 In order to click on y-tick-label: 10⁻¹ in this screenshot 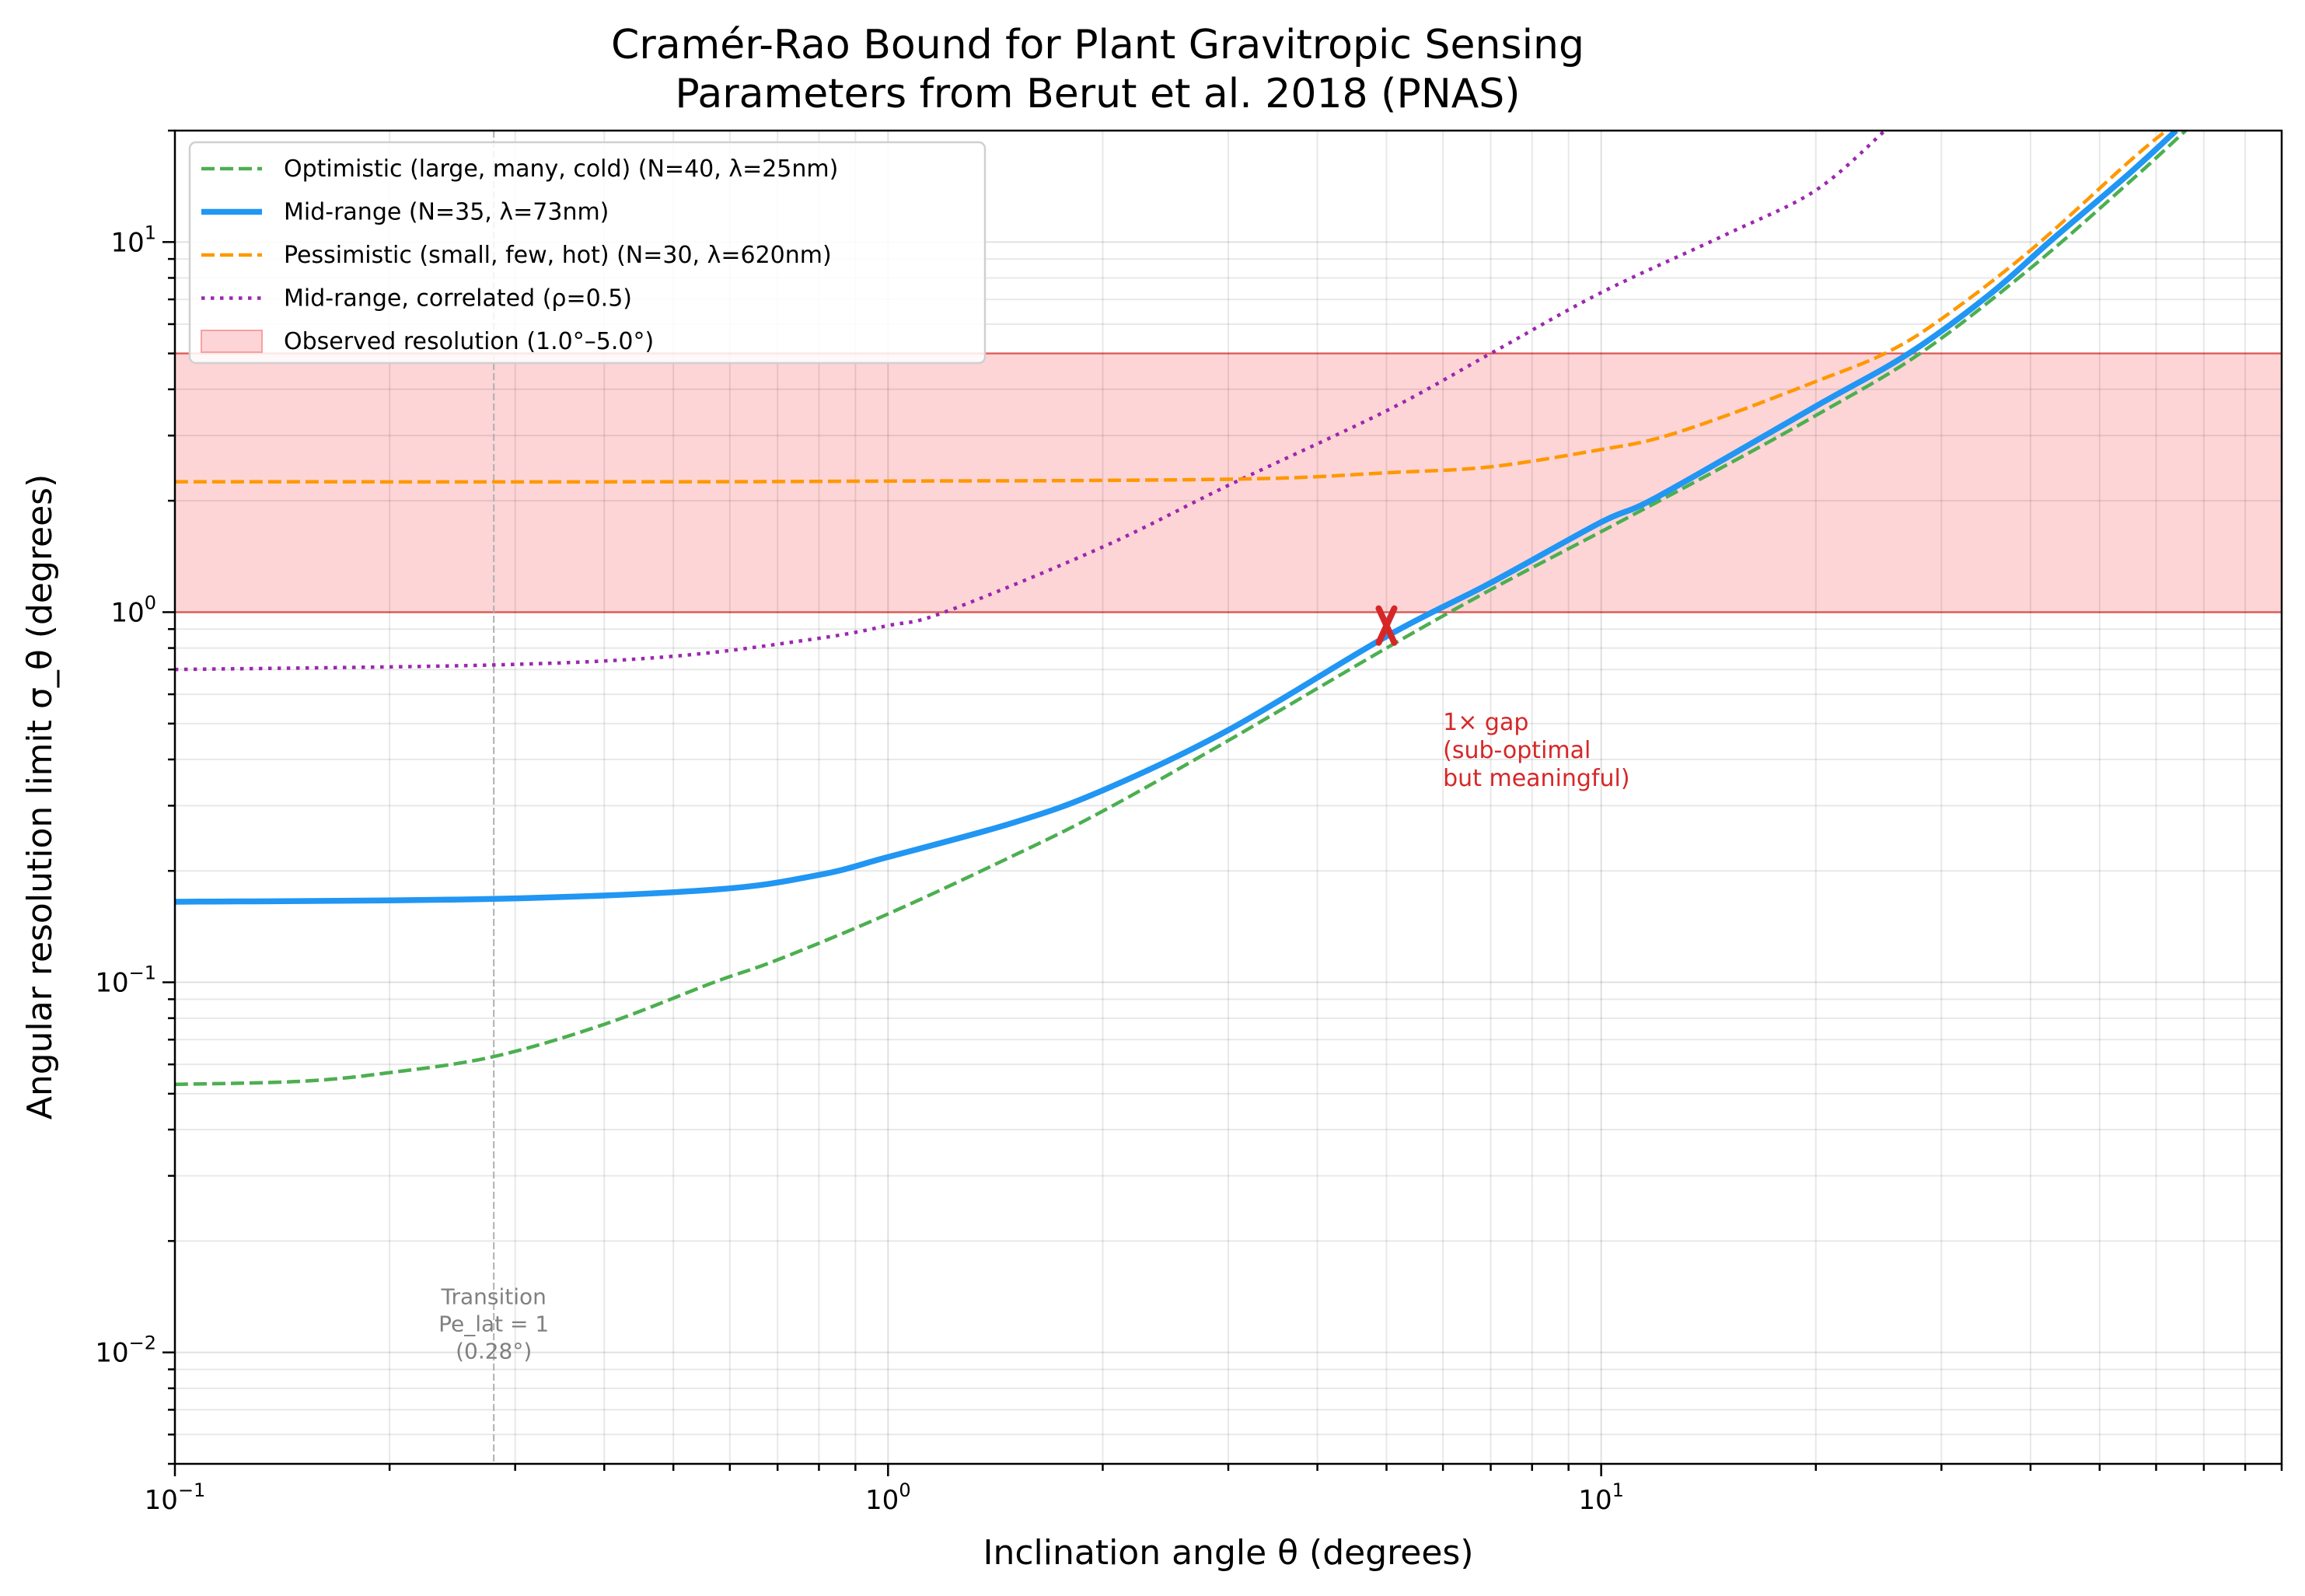, I will do `click(126, 981)`.